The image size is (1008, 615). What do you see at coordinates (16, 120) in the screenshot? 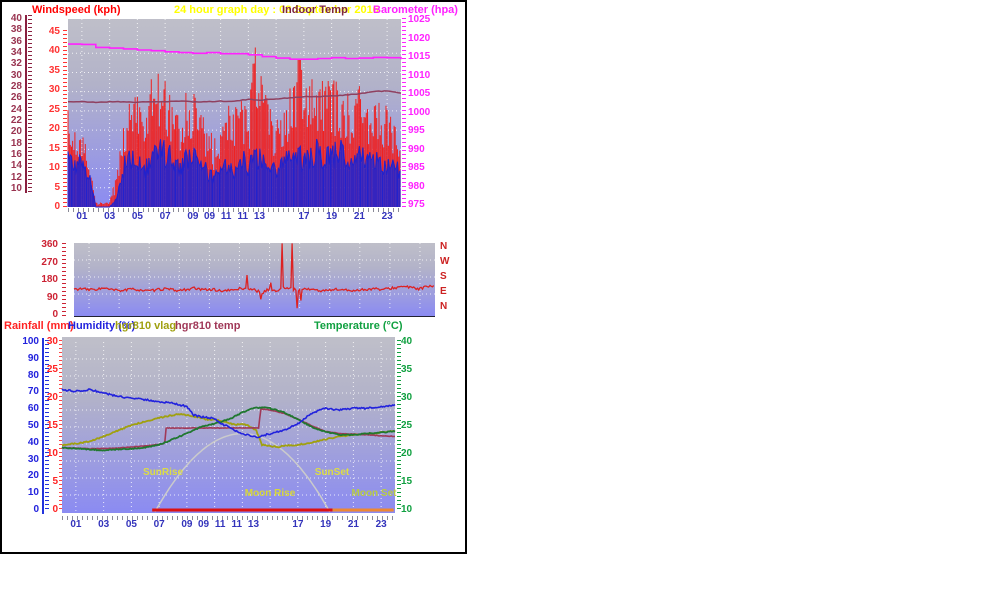
I see `axis-tick-label: 22` at bounding box center [16, 120].